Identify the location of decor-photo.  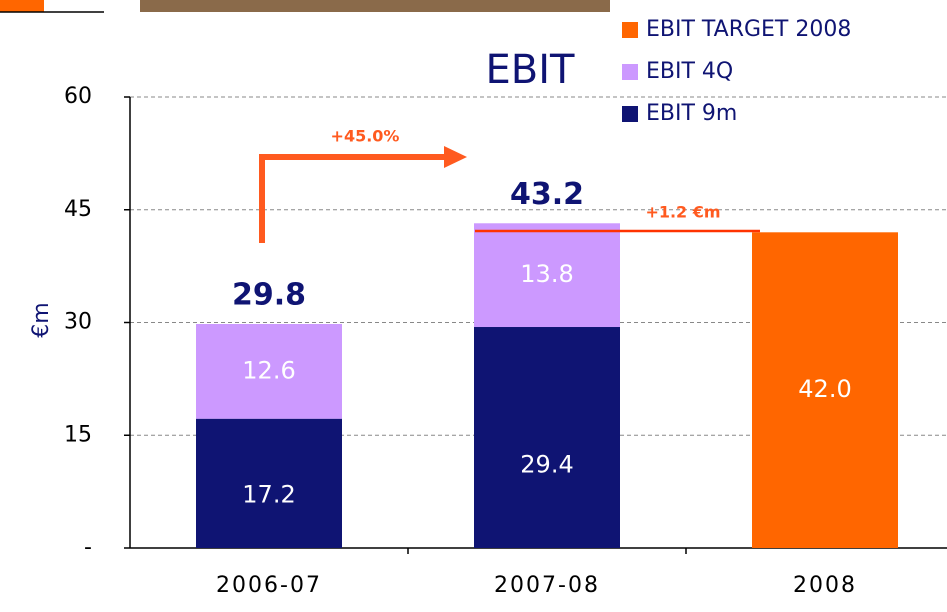
(375, 6).